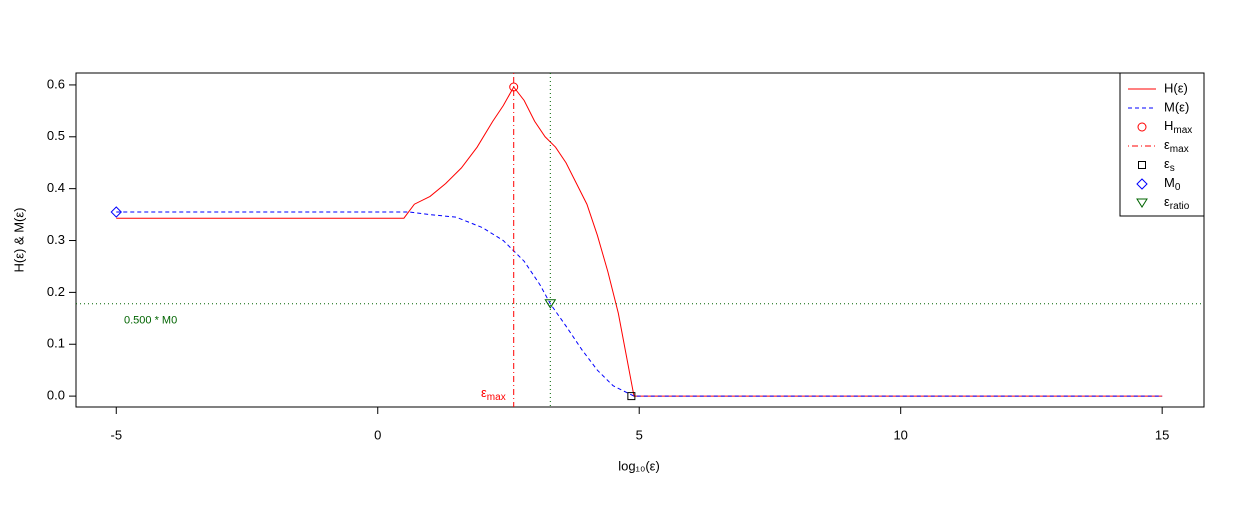 The height and width of the screenshot is (505, 1242). Describe the element at coordinates (1162, 144) in the screenshot. I see `legend-box` at that location.